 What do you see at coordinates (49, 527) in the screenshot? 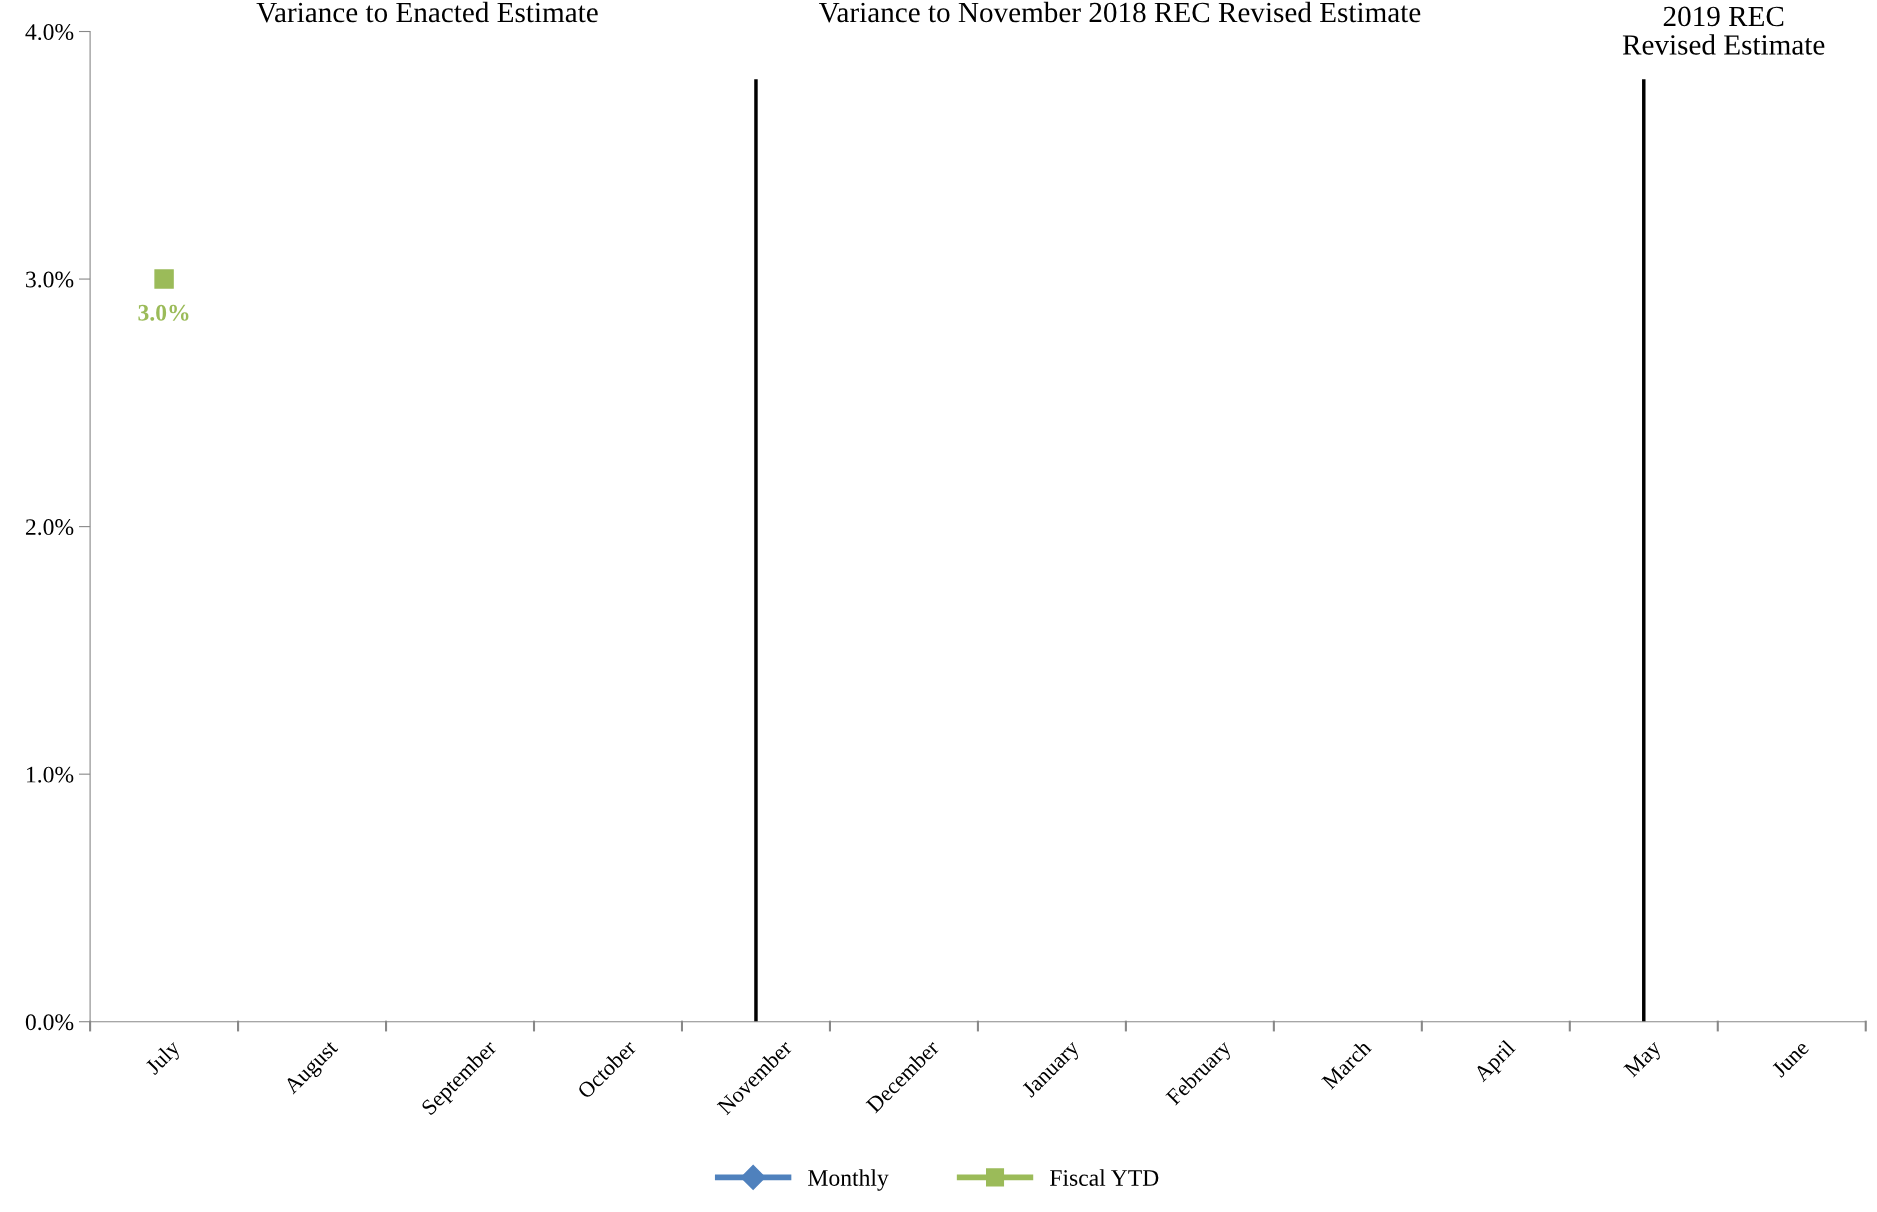
I see `y-tick-label: 2.0%` at bounding box center [49, 527].